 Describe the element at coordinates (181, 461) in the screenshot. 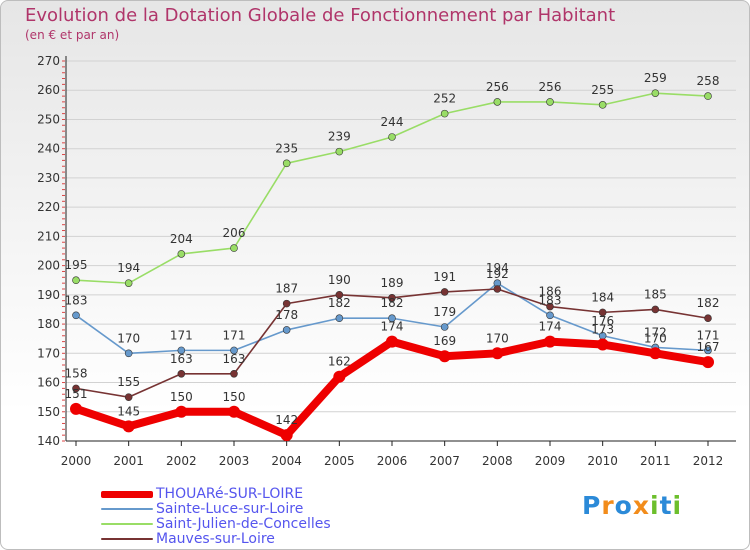

I see `x-tick-label: 2002` at that location.